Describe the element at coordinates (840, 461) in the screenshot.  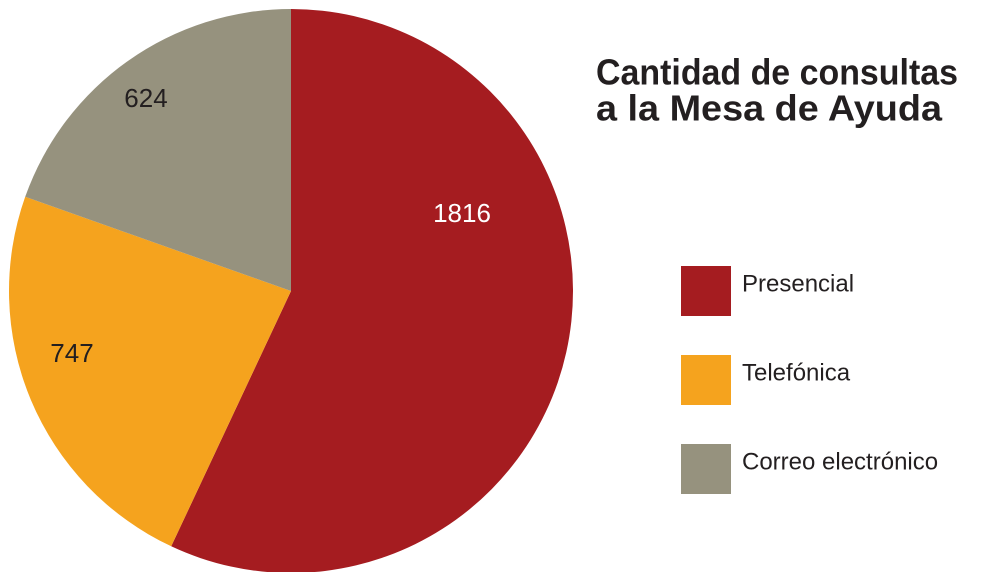
I see `legend-text: Correo electrónico` at that location.